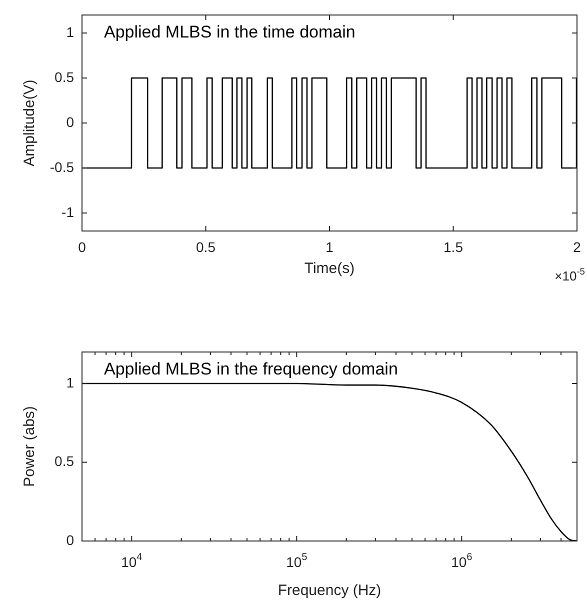 Image resolution: width=587 pixels, height=609 pixels. I want to click on y-tick-label: -0.5, so click(62, 166).